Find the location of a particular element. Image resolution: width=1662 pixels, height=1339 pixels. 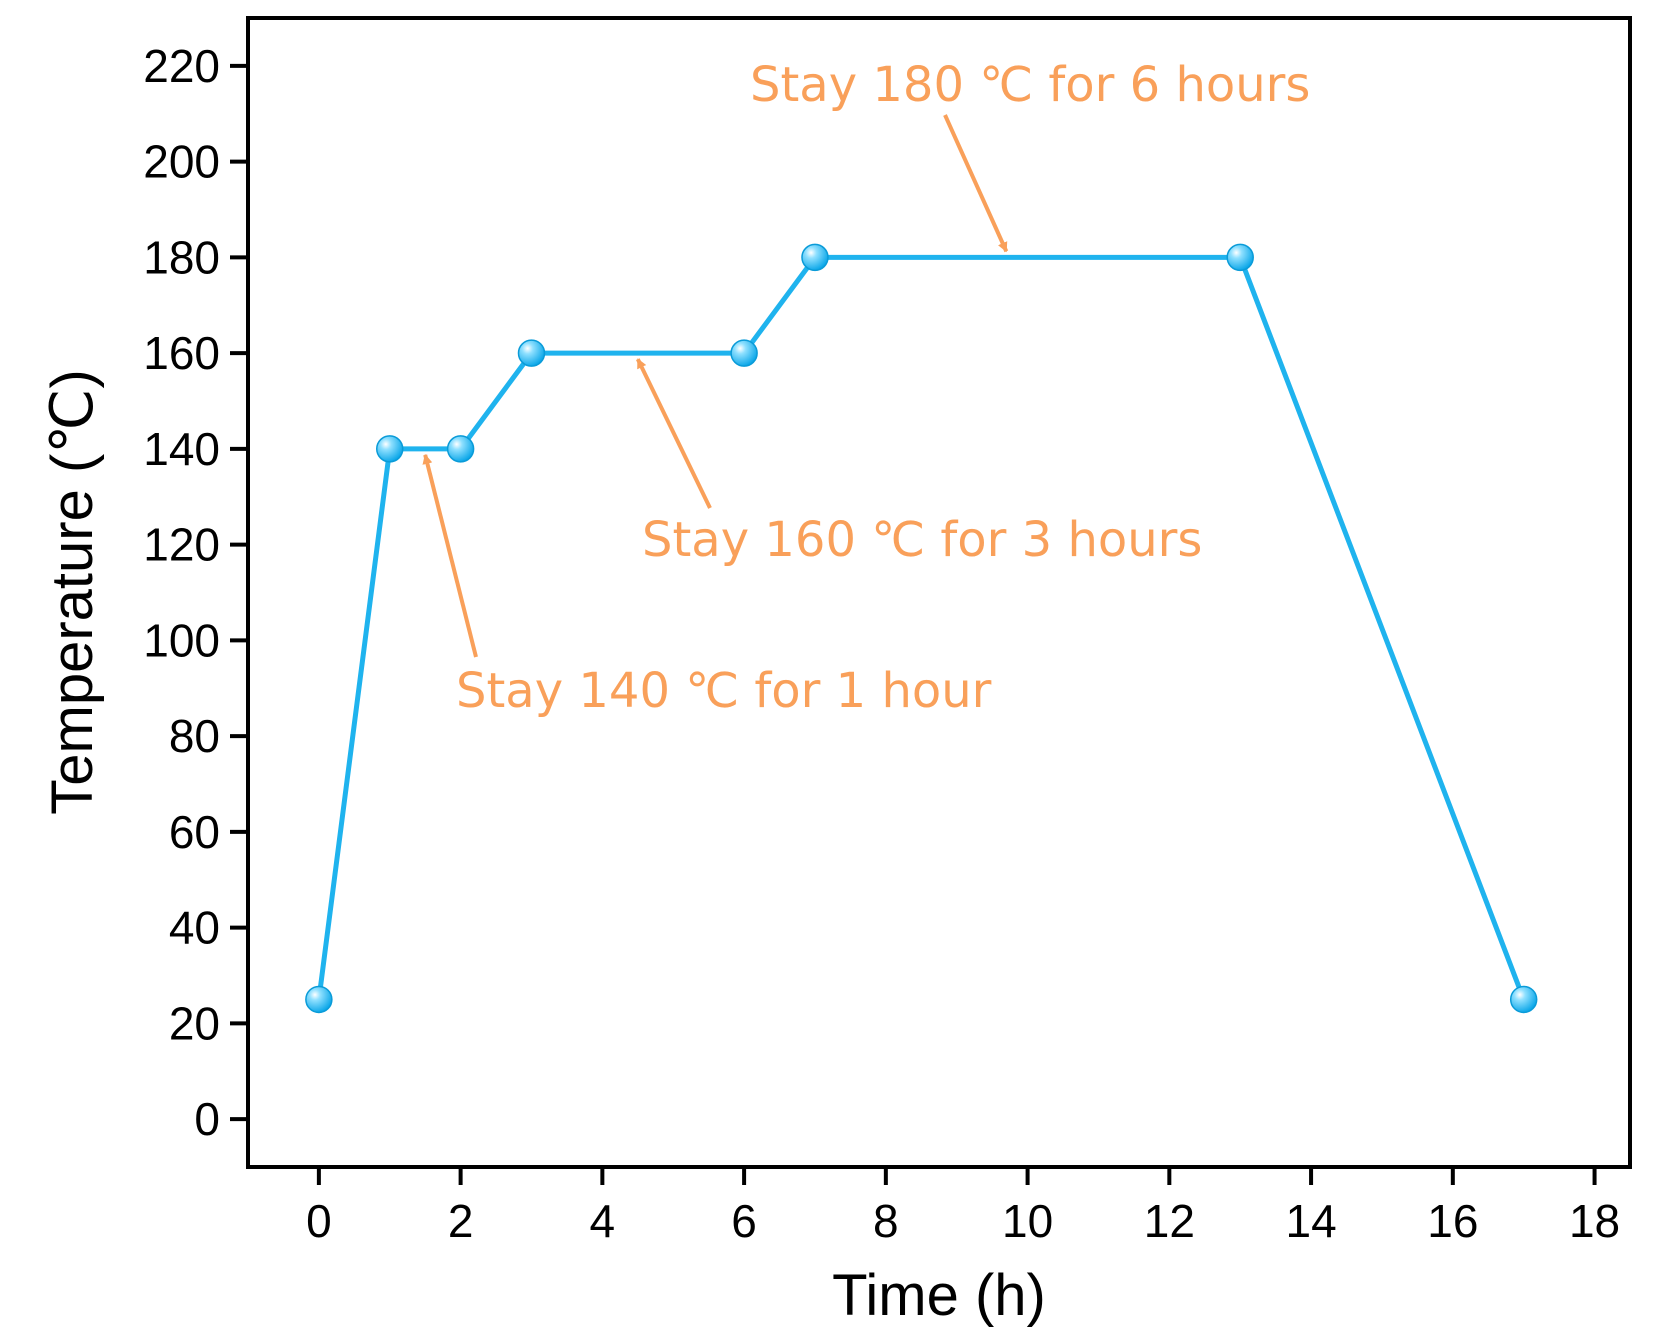

y-tick-label: 140 is located at coordinates (181, 449).